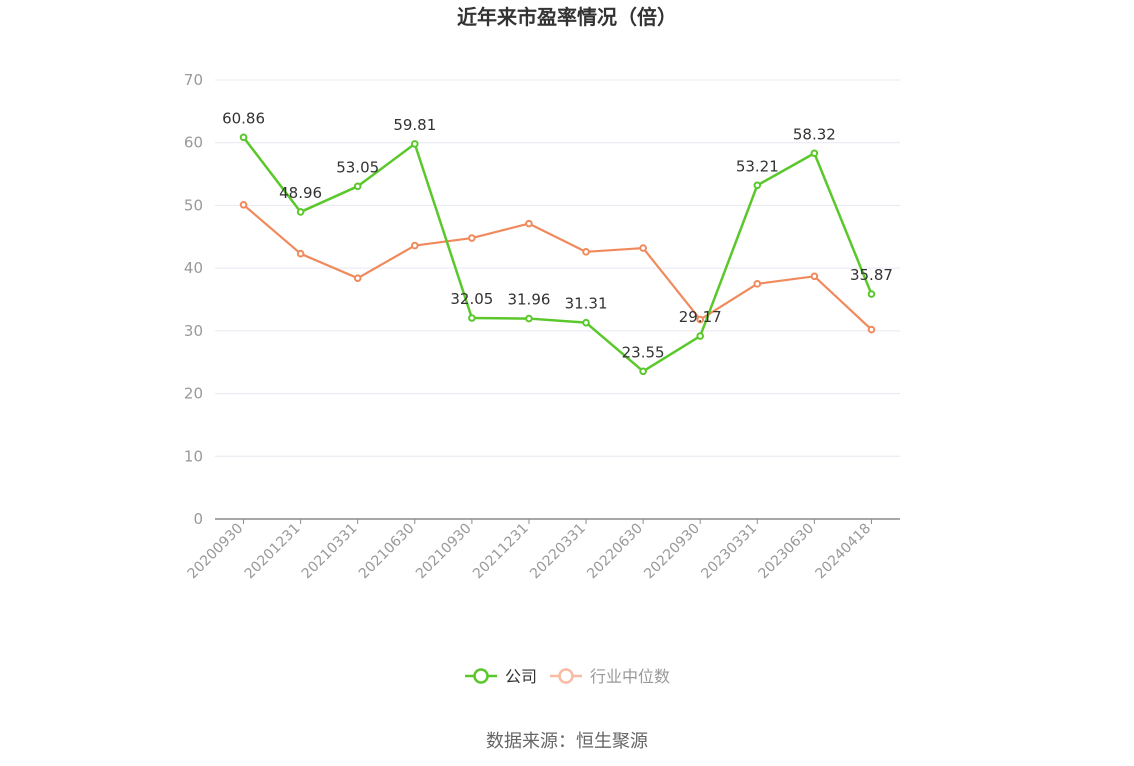  What do you see at coordinates (501, 552) in the screenshot?
I see `x-tick-label: 20211231` at bounding box center [501, 552].